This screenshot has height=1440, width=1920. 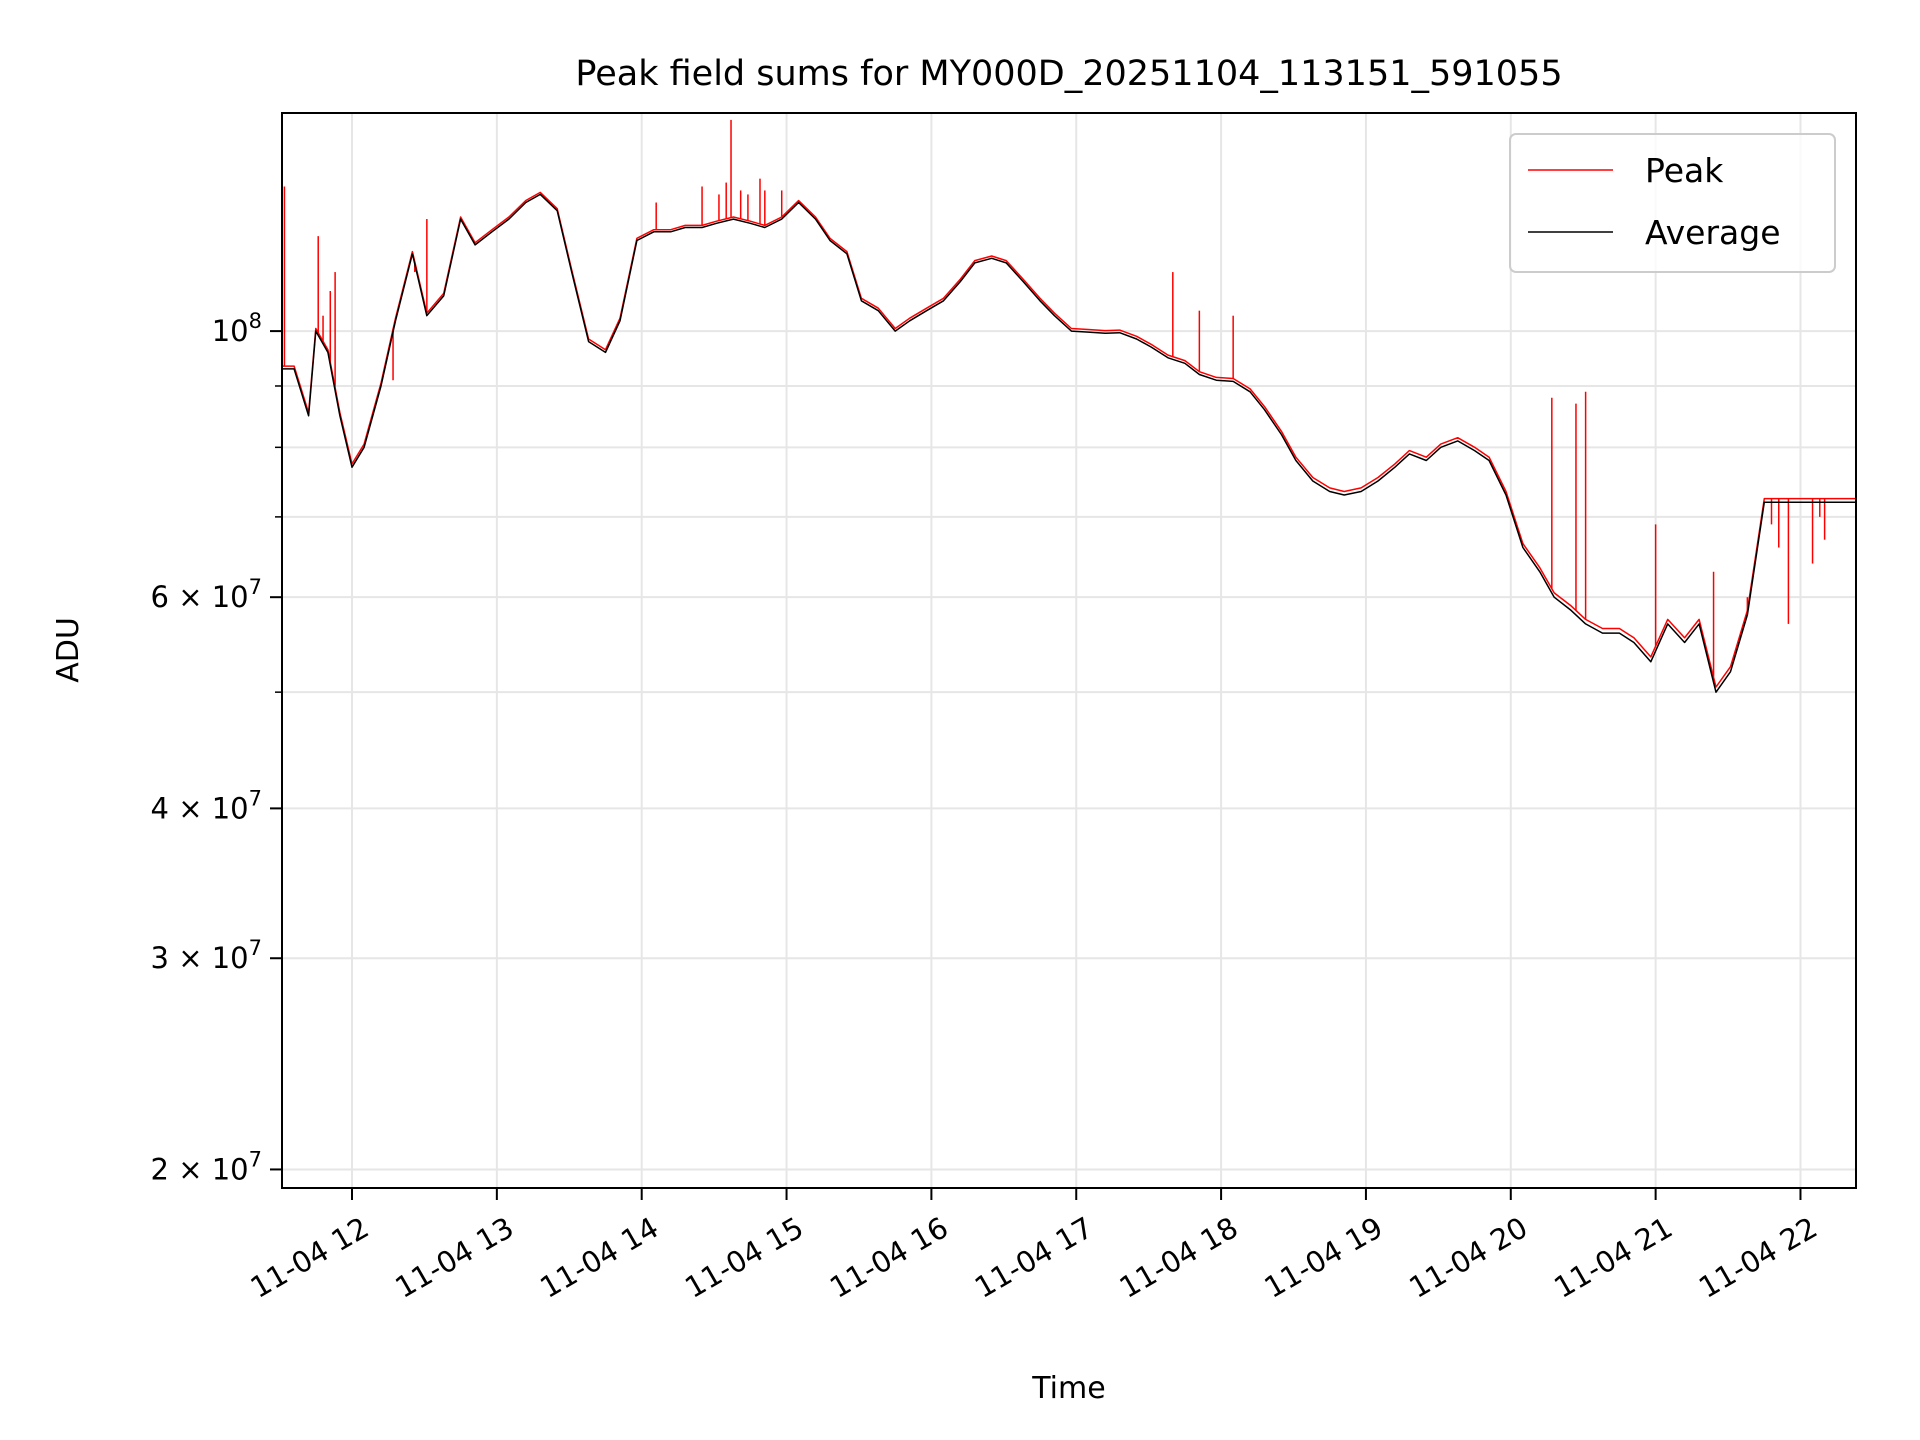 I want to click on legend-average-label: Average, so click(x=1713, y=232).